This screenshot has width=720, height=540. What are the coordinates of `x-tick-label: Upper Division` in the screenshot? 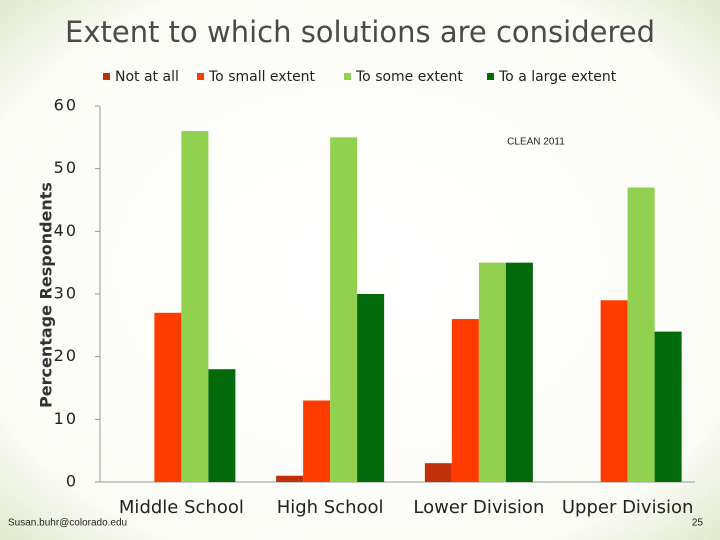 It's located at (628, 507).